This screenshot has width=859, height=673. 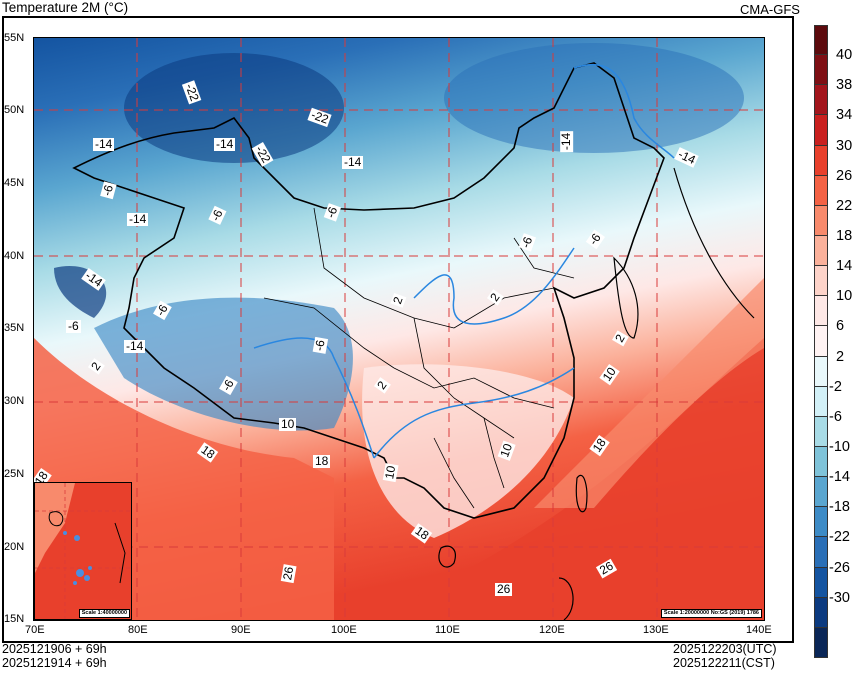 I want to click on colorbar-tick-label: 38, so click(x=844, y=85).